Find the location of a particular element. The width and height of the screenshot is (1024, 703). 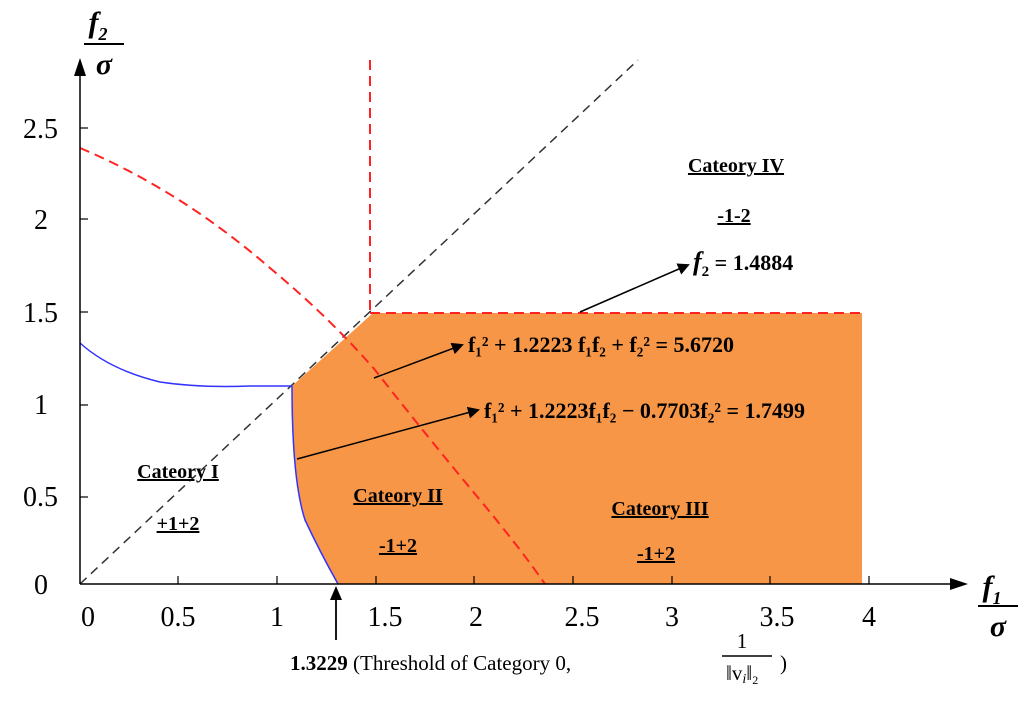

blue-boundary-top is located at coordinates (185, 365).